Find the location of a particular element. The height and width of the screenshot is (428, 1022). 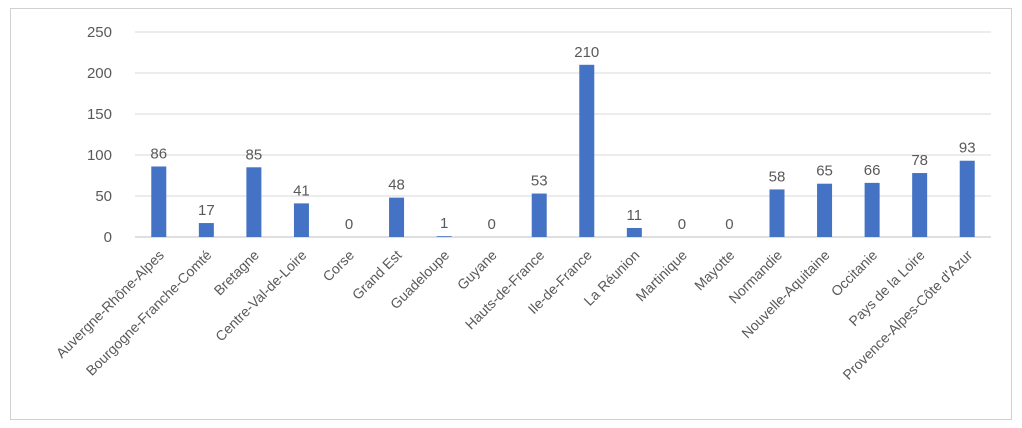

x-tick-label: Mayotte is located at coordinates (714, 270).